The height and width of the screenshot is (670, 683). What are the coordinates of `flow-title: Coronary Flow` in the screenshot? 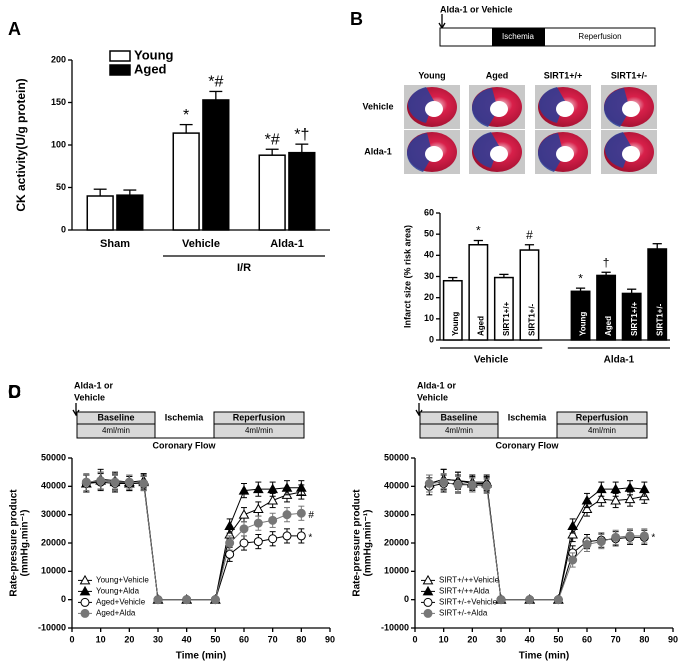 It's located at (184, 445).